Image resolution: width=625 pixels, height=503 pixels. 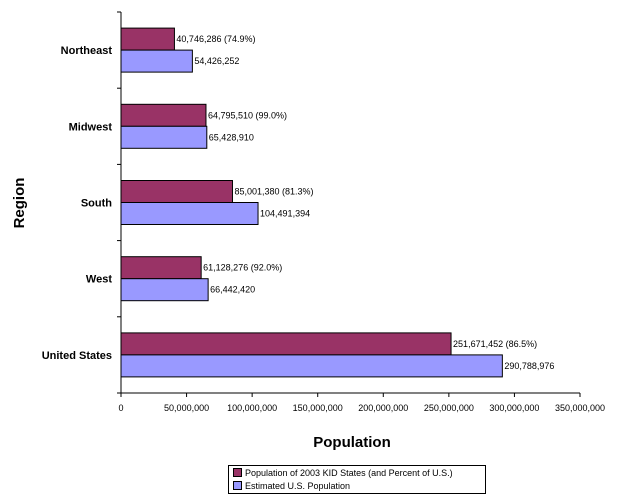 What do you see at coordinates (231, 137) in the screenshot?
I see `data-label: 65,428,910` at bounding box center [231, 137].